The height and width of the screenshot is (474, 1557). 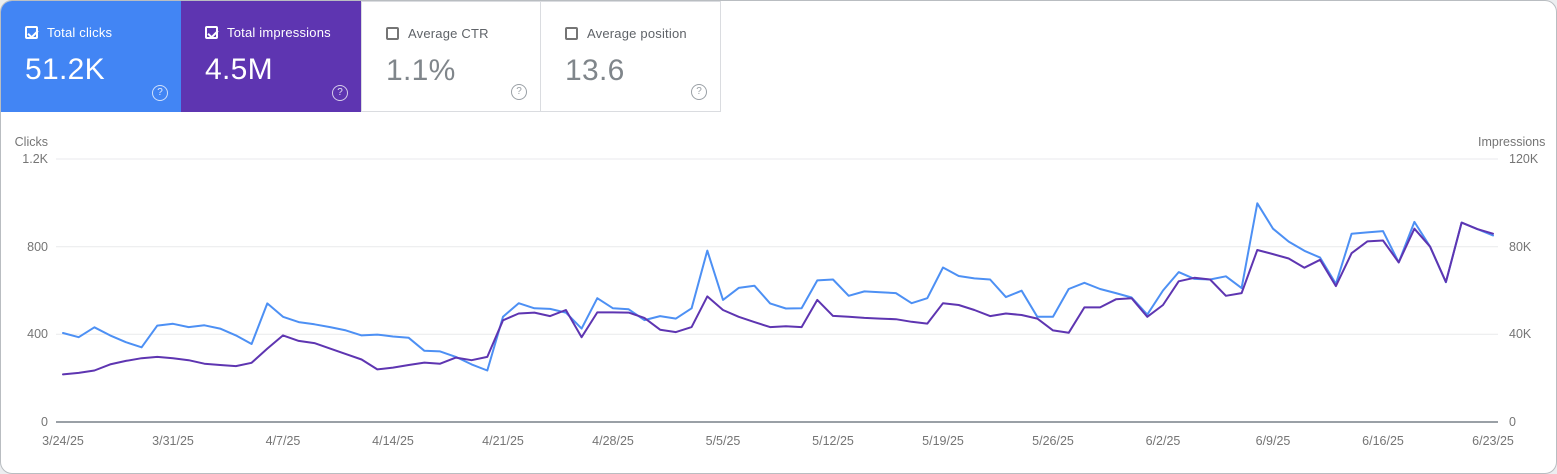 I want to click on checkbox-average-ctr, so click(x=392, y=33).